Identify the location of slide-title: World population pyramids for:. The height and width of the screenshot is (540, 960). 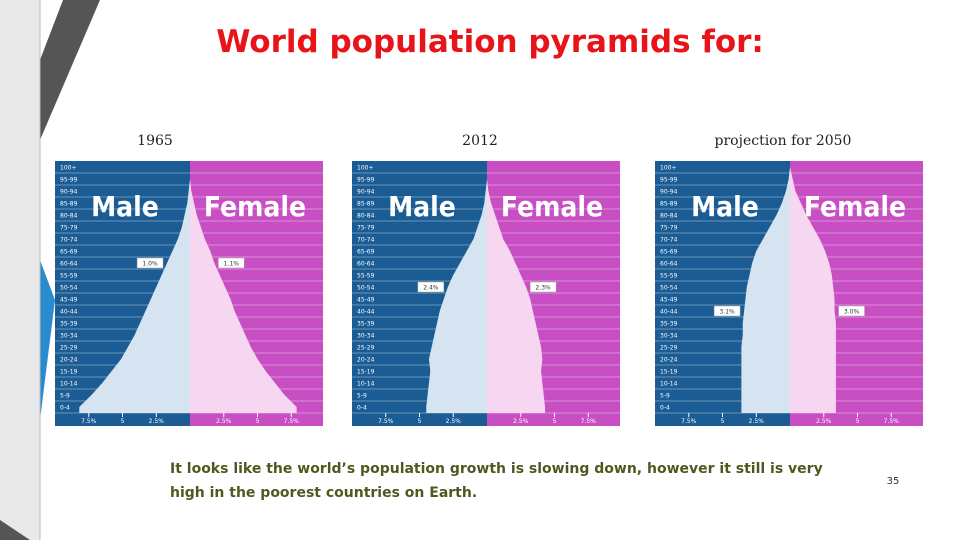
(490, 42).